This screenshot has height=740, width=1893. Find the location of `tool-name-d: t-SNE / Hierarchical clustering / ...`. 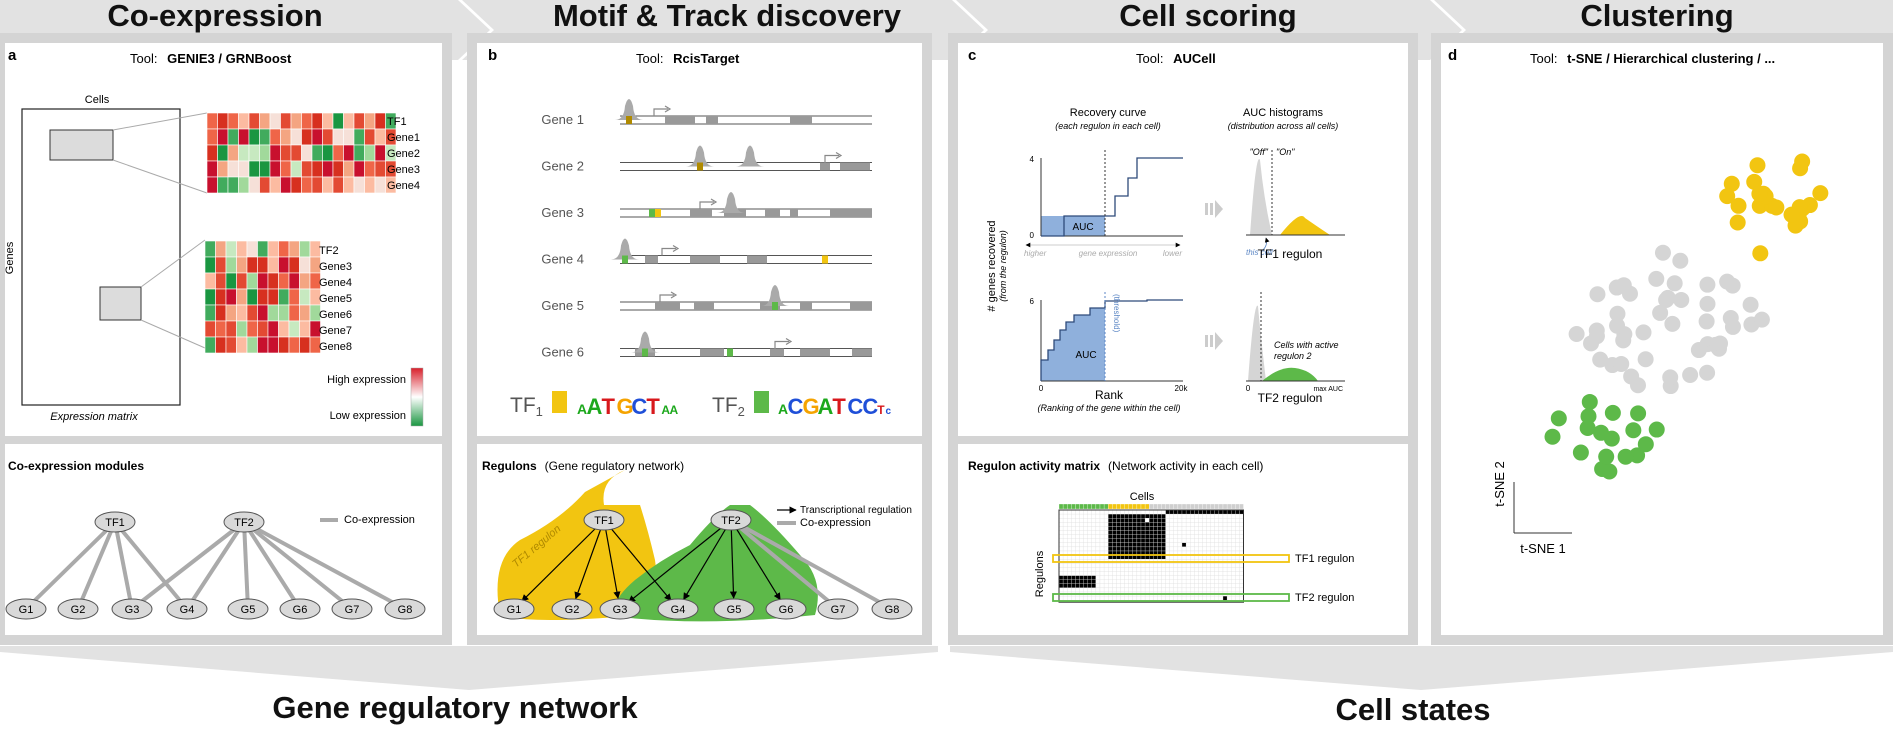

tool-name-d: t-SNE / Hierarchical clustering / ... is located at coordinates (1671, 58).